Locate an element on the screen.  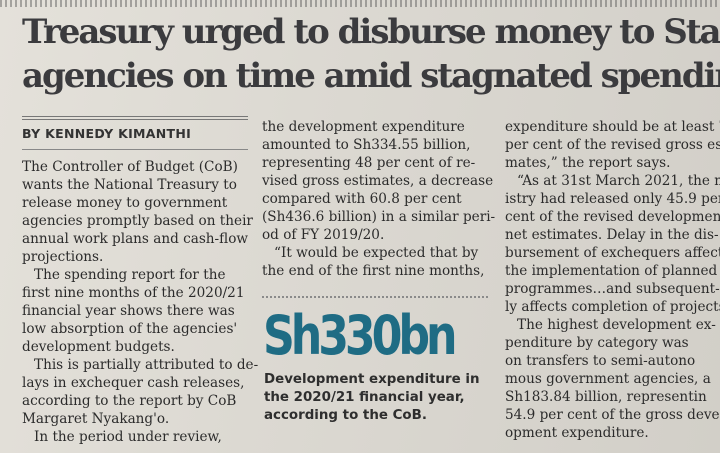
pullout-figure: Sh330bn is located at coordinates (360, 335).